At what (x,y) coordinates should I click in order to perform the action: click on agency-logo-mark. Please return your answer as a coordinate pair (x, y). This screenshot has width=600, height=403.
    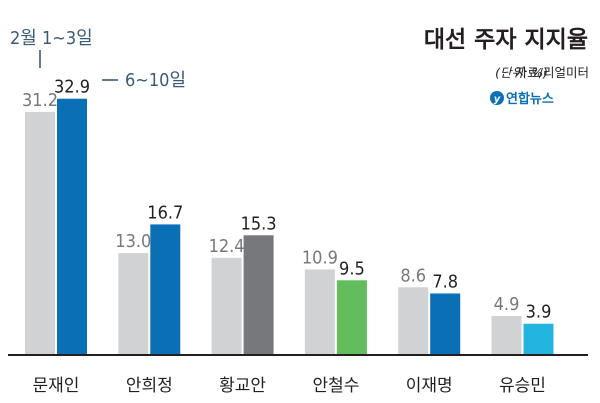
    Looking at the image, I should click on (497, 98).